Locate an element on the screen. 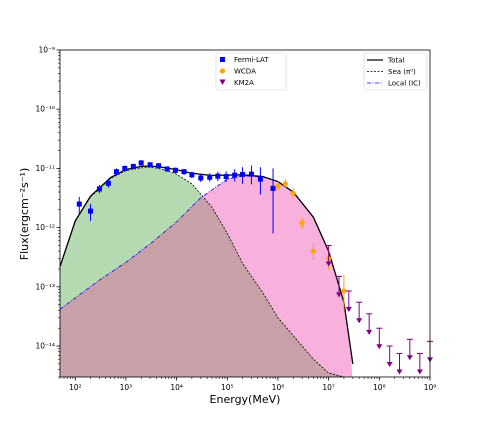  x-axis-label: Energy(MeV) is located at coordinates (245, 399).